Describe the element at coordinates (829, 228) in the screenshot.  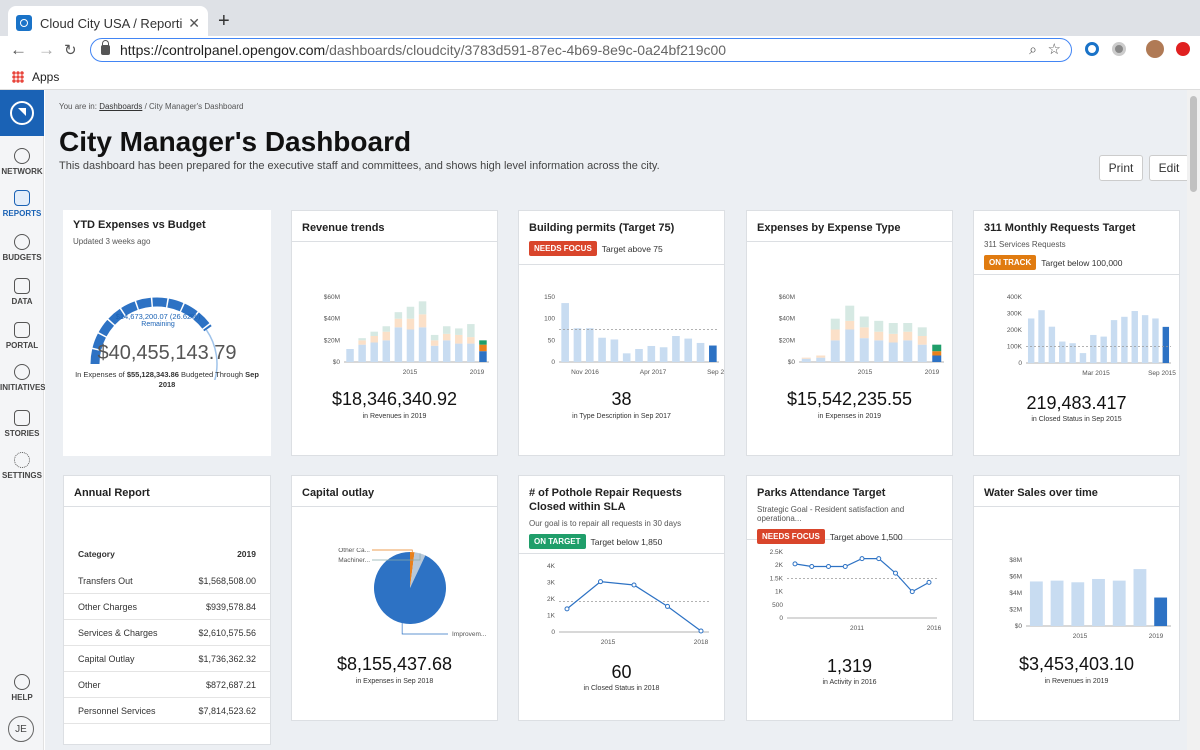
I see `card-title: Expenses by Expense Type` at that location.